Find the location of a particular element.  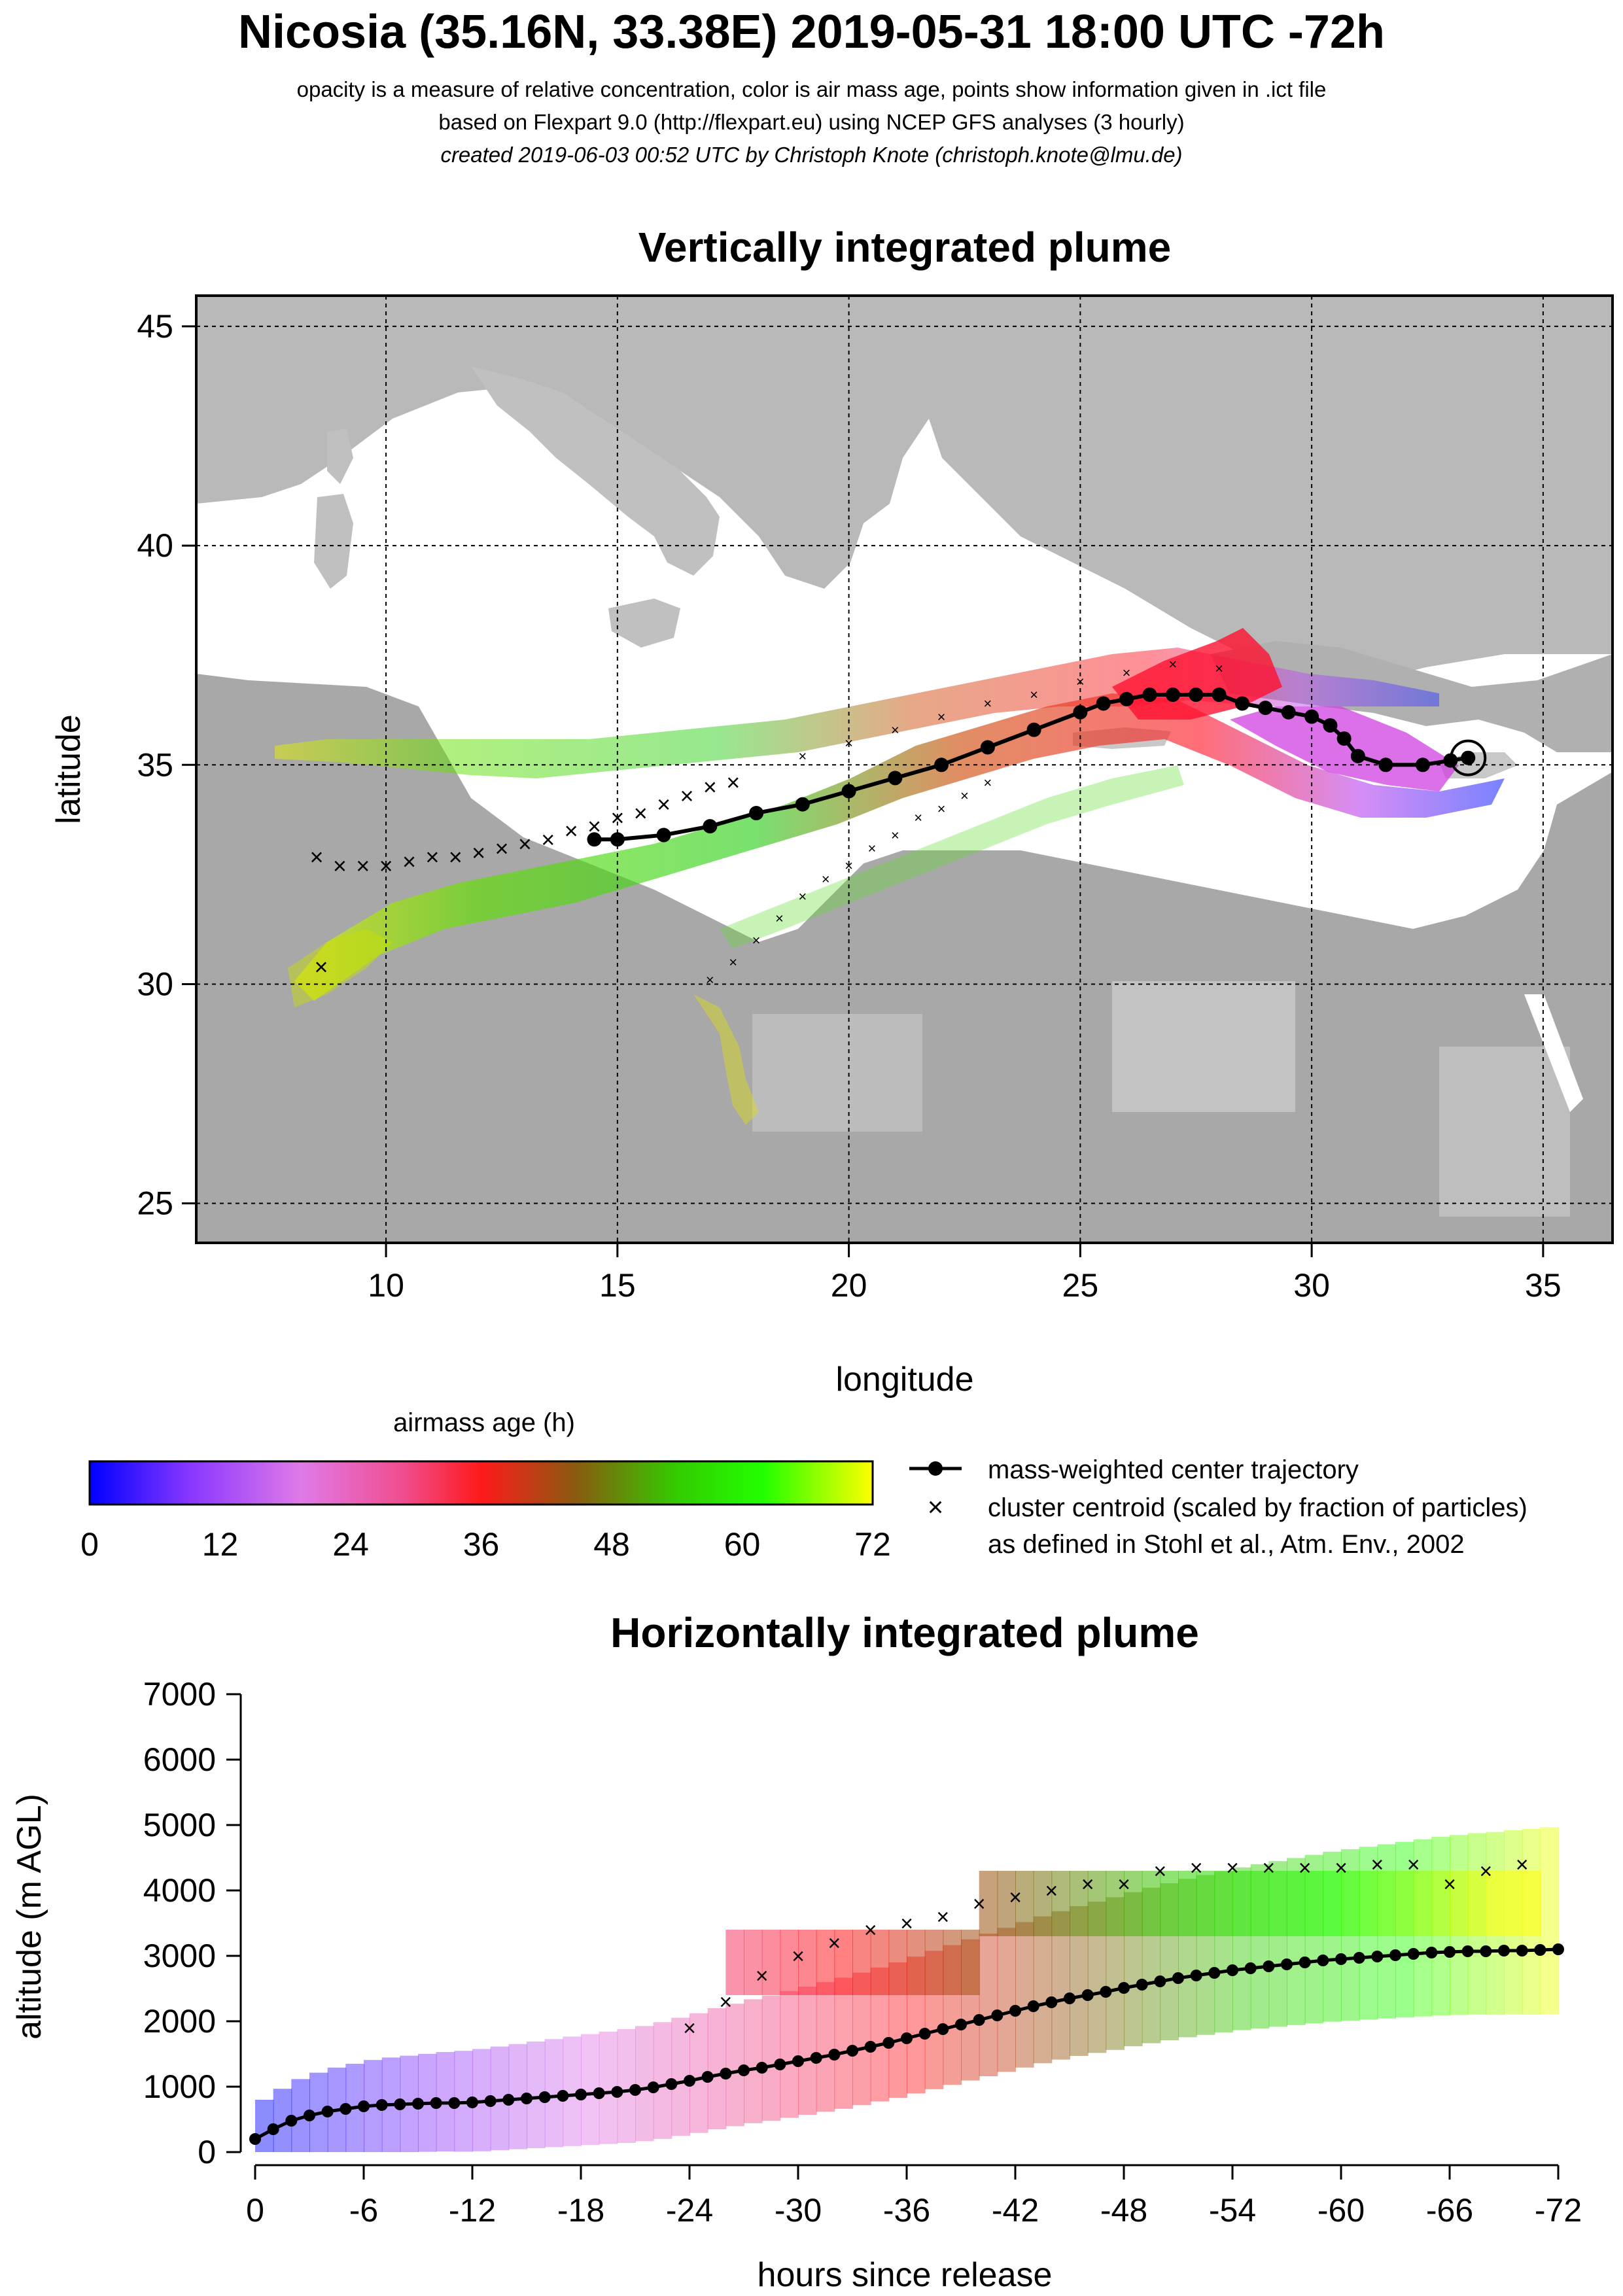

map-xtick-label: 35 is located at coordinates (1544, 1285).